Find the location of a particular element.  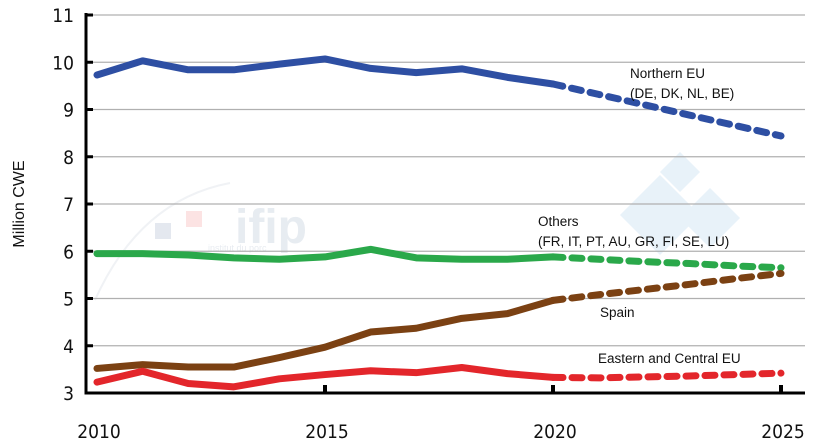

y-tick-label: 3 is located at coordinates (68, 394).